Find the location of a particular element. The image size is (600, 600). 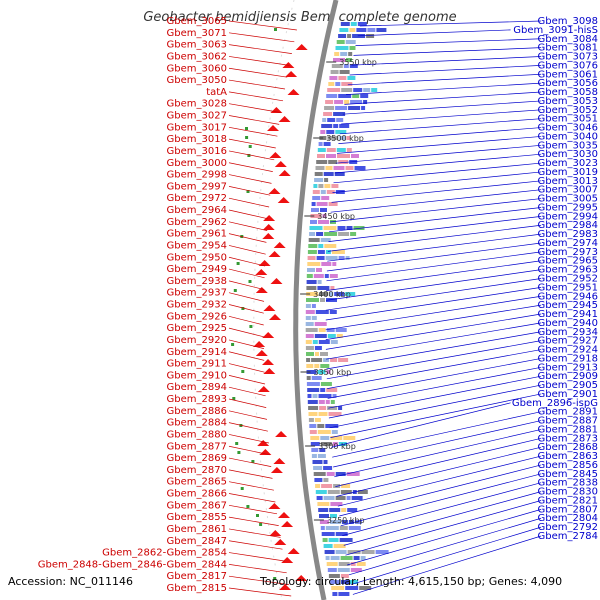

left-gene-label: Gbem_2964 is located at coordinates (197, 210).